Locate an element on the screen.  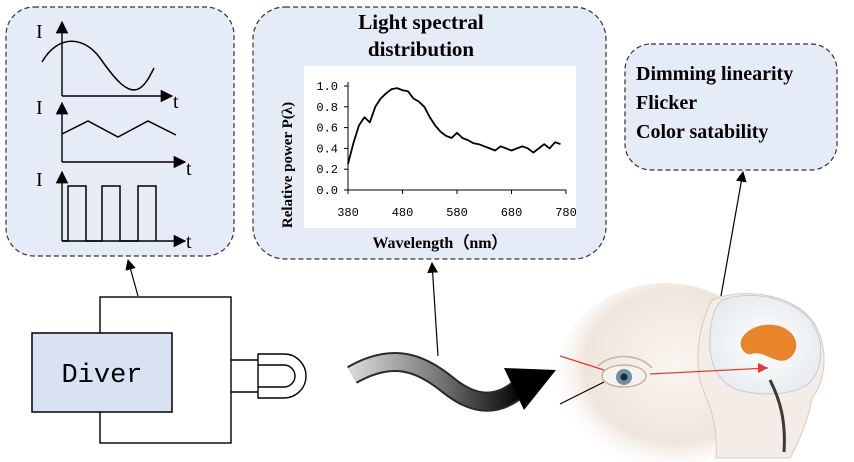
driver-circuit: Diver is located at coordinates (169, 370).